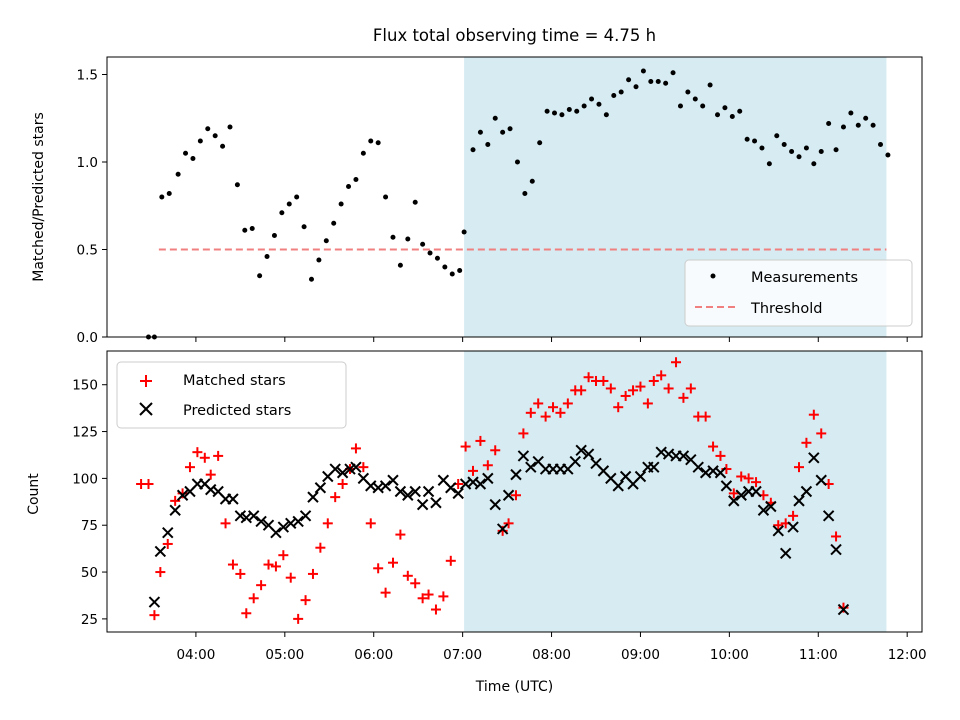  Describe the element at coordinates (462, 655) in the screenshot. I see `x-tick-label: 07:00` at that location.